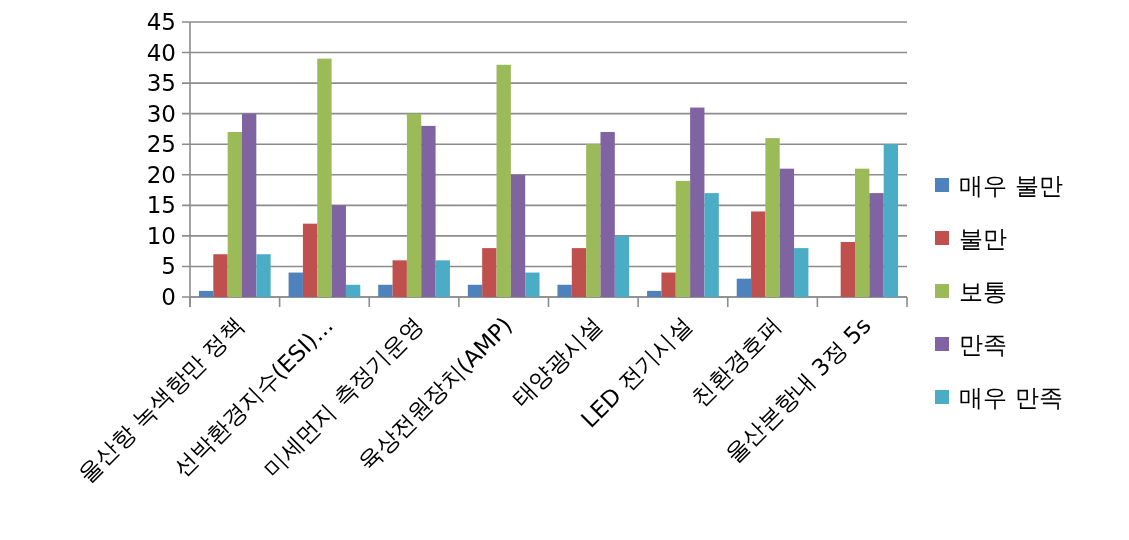  What do you see at coordinates (1011, 398) in the screenshot?
I see `legend-label: 매우 만족` at bounding box center [1011, 398].